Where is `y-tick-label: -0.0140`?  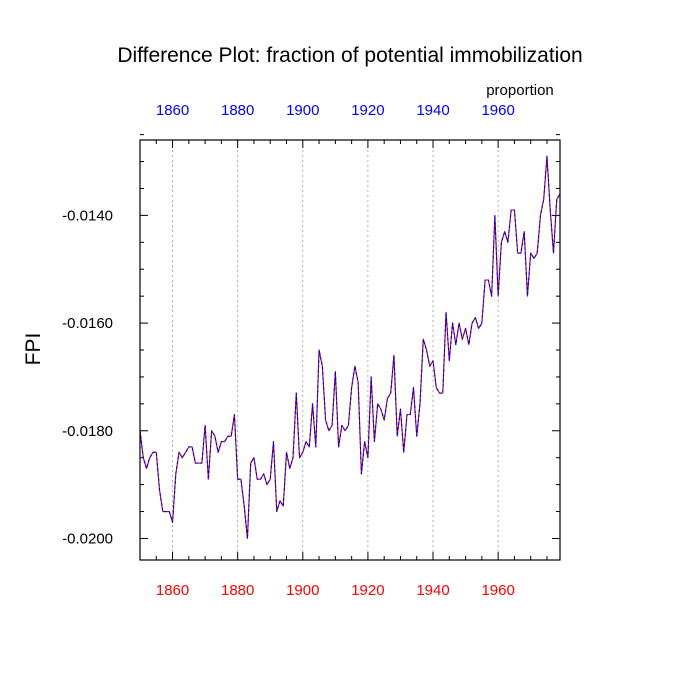
y-tick-label: -0.0140 is located at coordinates (87, 215).